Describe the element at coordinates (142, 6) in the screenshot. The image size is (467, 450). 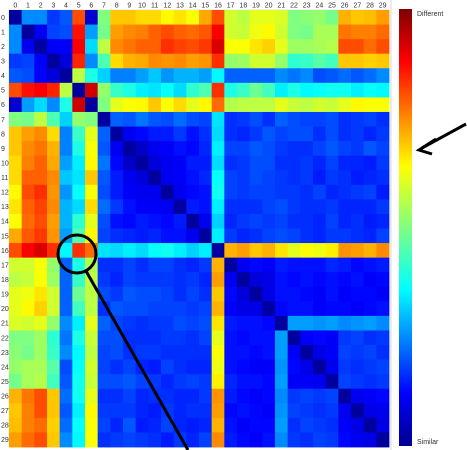
I see `x-tick-label: 10` at that location.